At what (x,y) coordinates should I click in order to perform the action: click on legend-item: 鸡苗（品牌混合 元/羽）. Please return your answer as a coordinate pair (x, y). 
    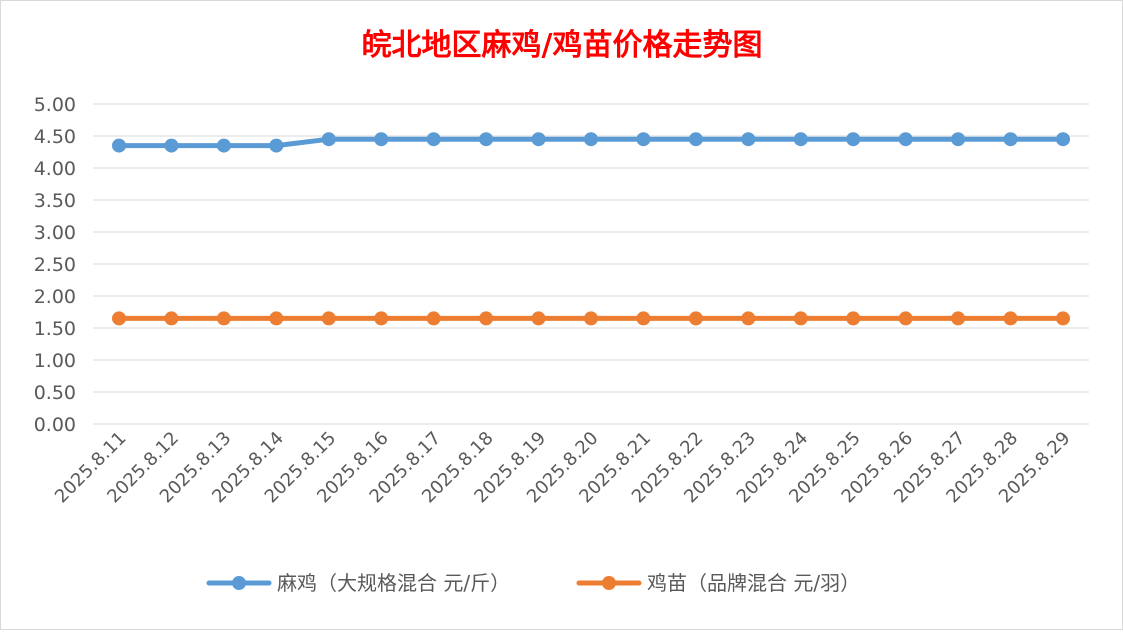
    Looking at the image, I should click on (718, 583).